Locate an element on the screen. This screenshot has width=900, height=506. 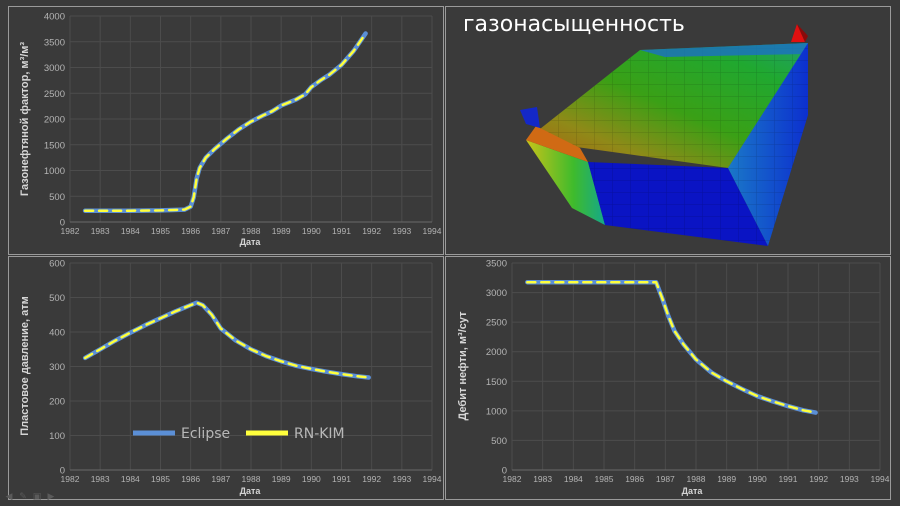
model-right-grid is located at coordinates (768, 144).